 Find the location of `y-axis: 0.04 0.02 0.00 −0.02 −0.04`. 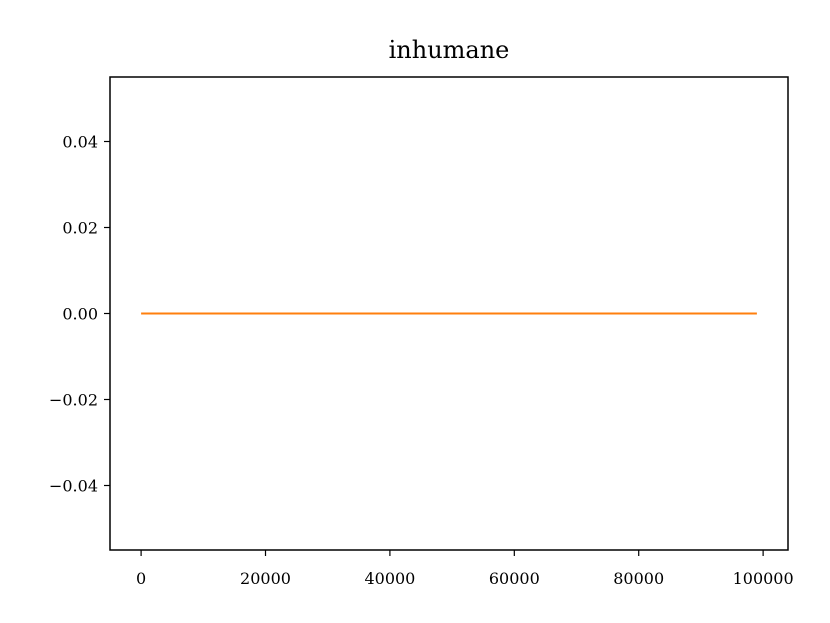

y-axis: 0.04 0.02 0.00 −0.02 −0.04 is located at coordinates (79, 314).